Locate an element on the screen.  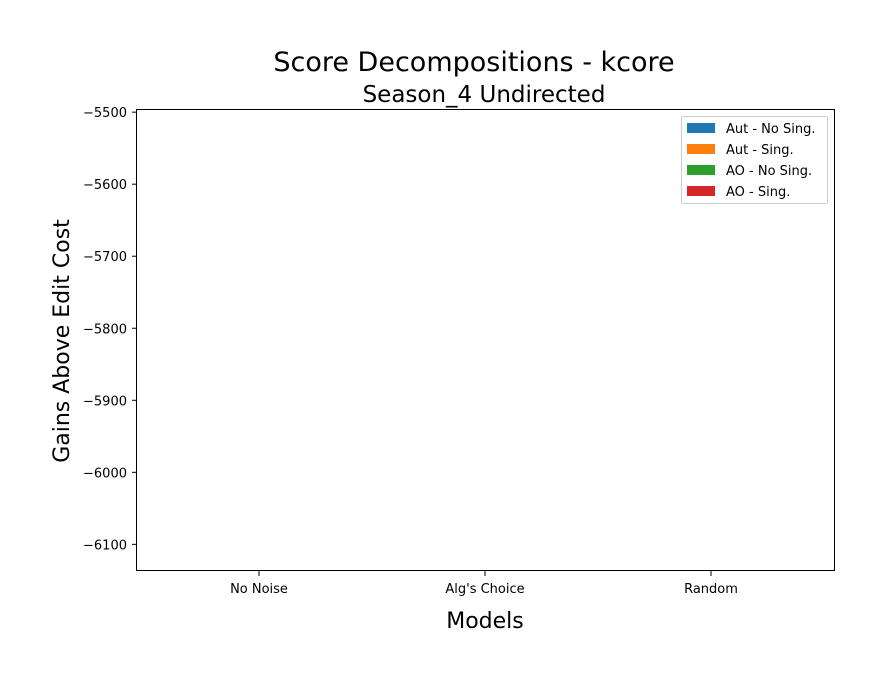
x-axis-label: Models is located at coordinates (485, 621).